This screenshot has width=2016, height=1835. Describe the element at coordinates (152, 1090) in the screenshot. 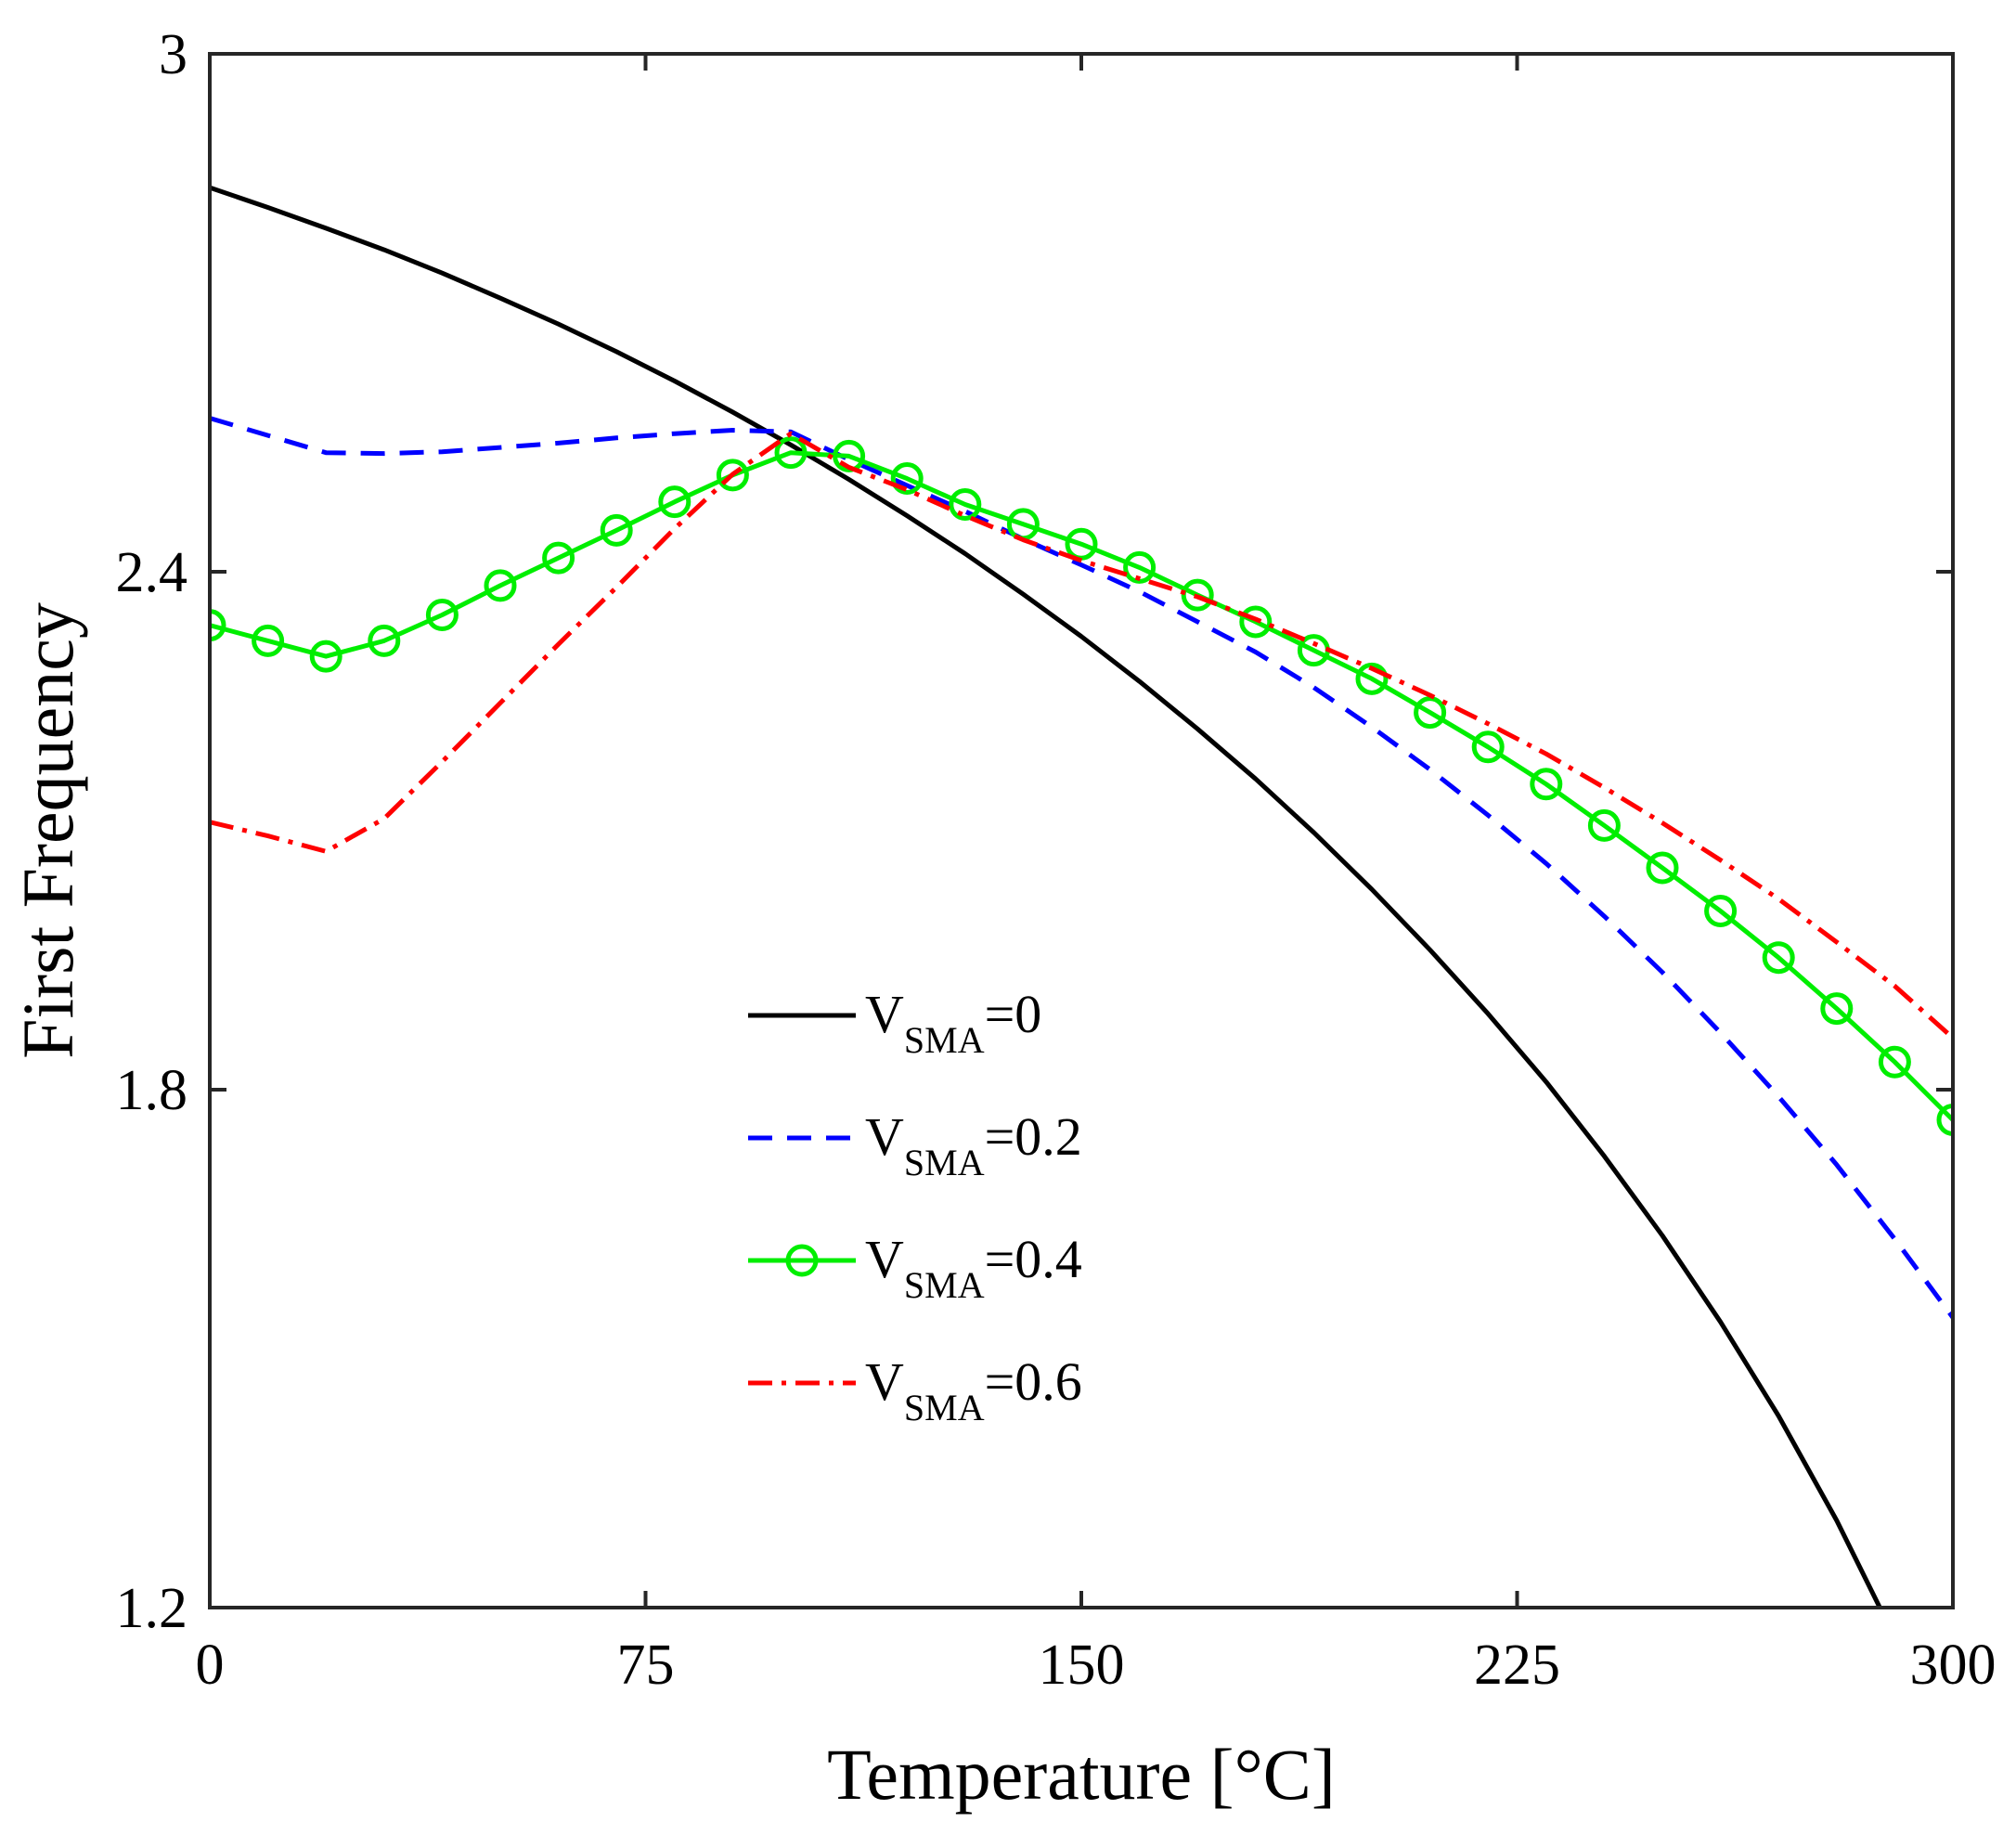

I see `y-tick-label: 1.8` at that location.